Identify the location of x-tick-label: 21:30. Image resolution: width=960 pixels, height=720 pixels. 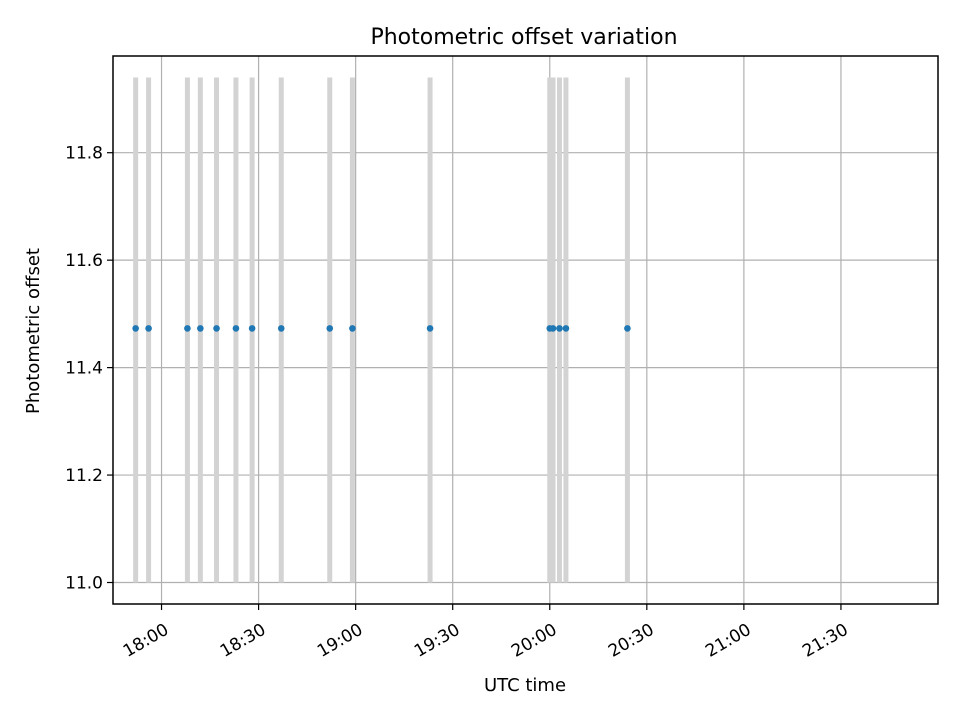
(825, 641).